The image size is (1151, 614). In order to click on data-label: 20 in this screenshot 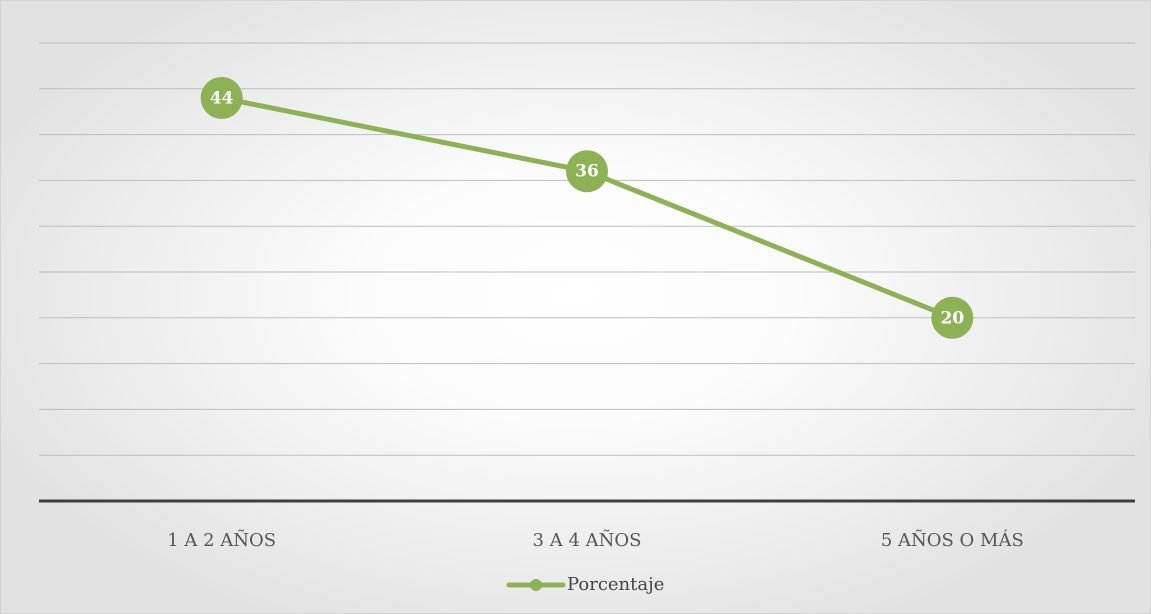, I will do `click(952, 318)`.